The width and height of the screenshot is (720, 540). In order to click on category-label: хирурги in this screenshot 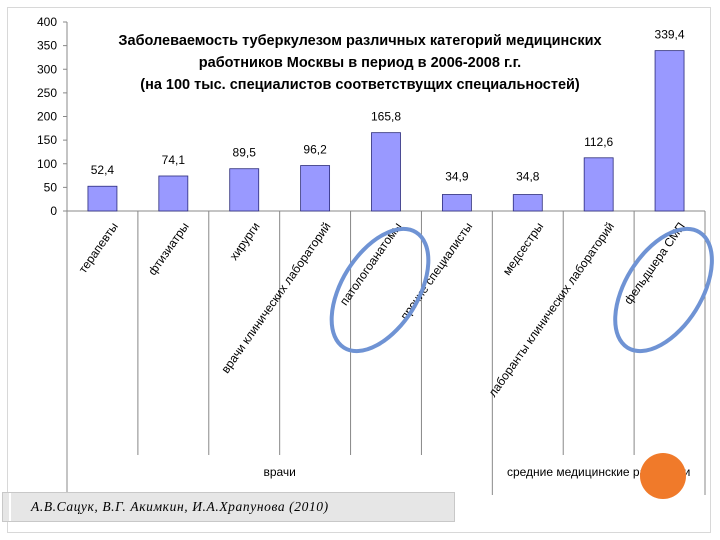, I will do `click(245, 241)`.